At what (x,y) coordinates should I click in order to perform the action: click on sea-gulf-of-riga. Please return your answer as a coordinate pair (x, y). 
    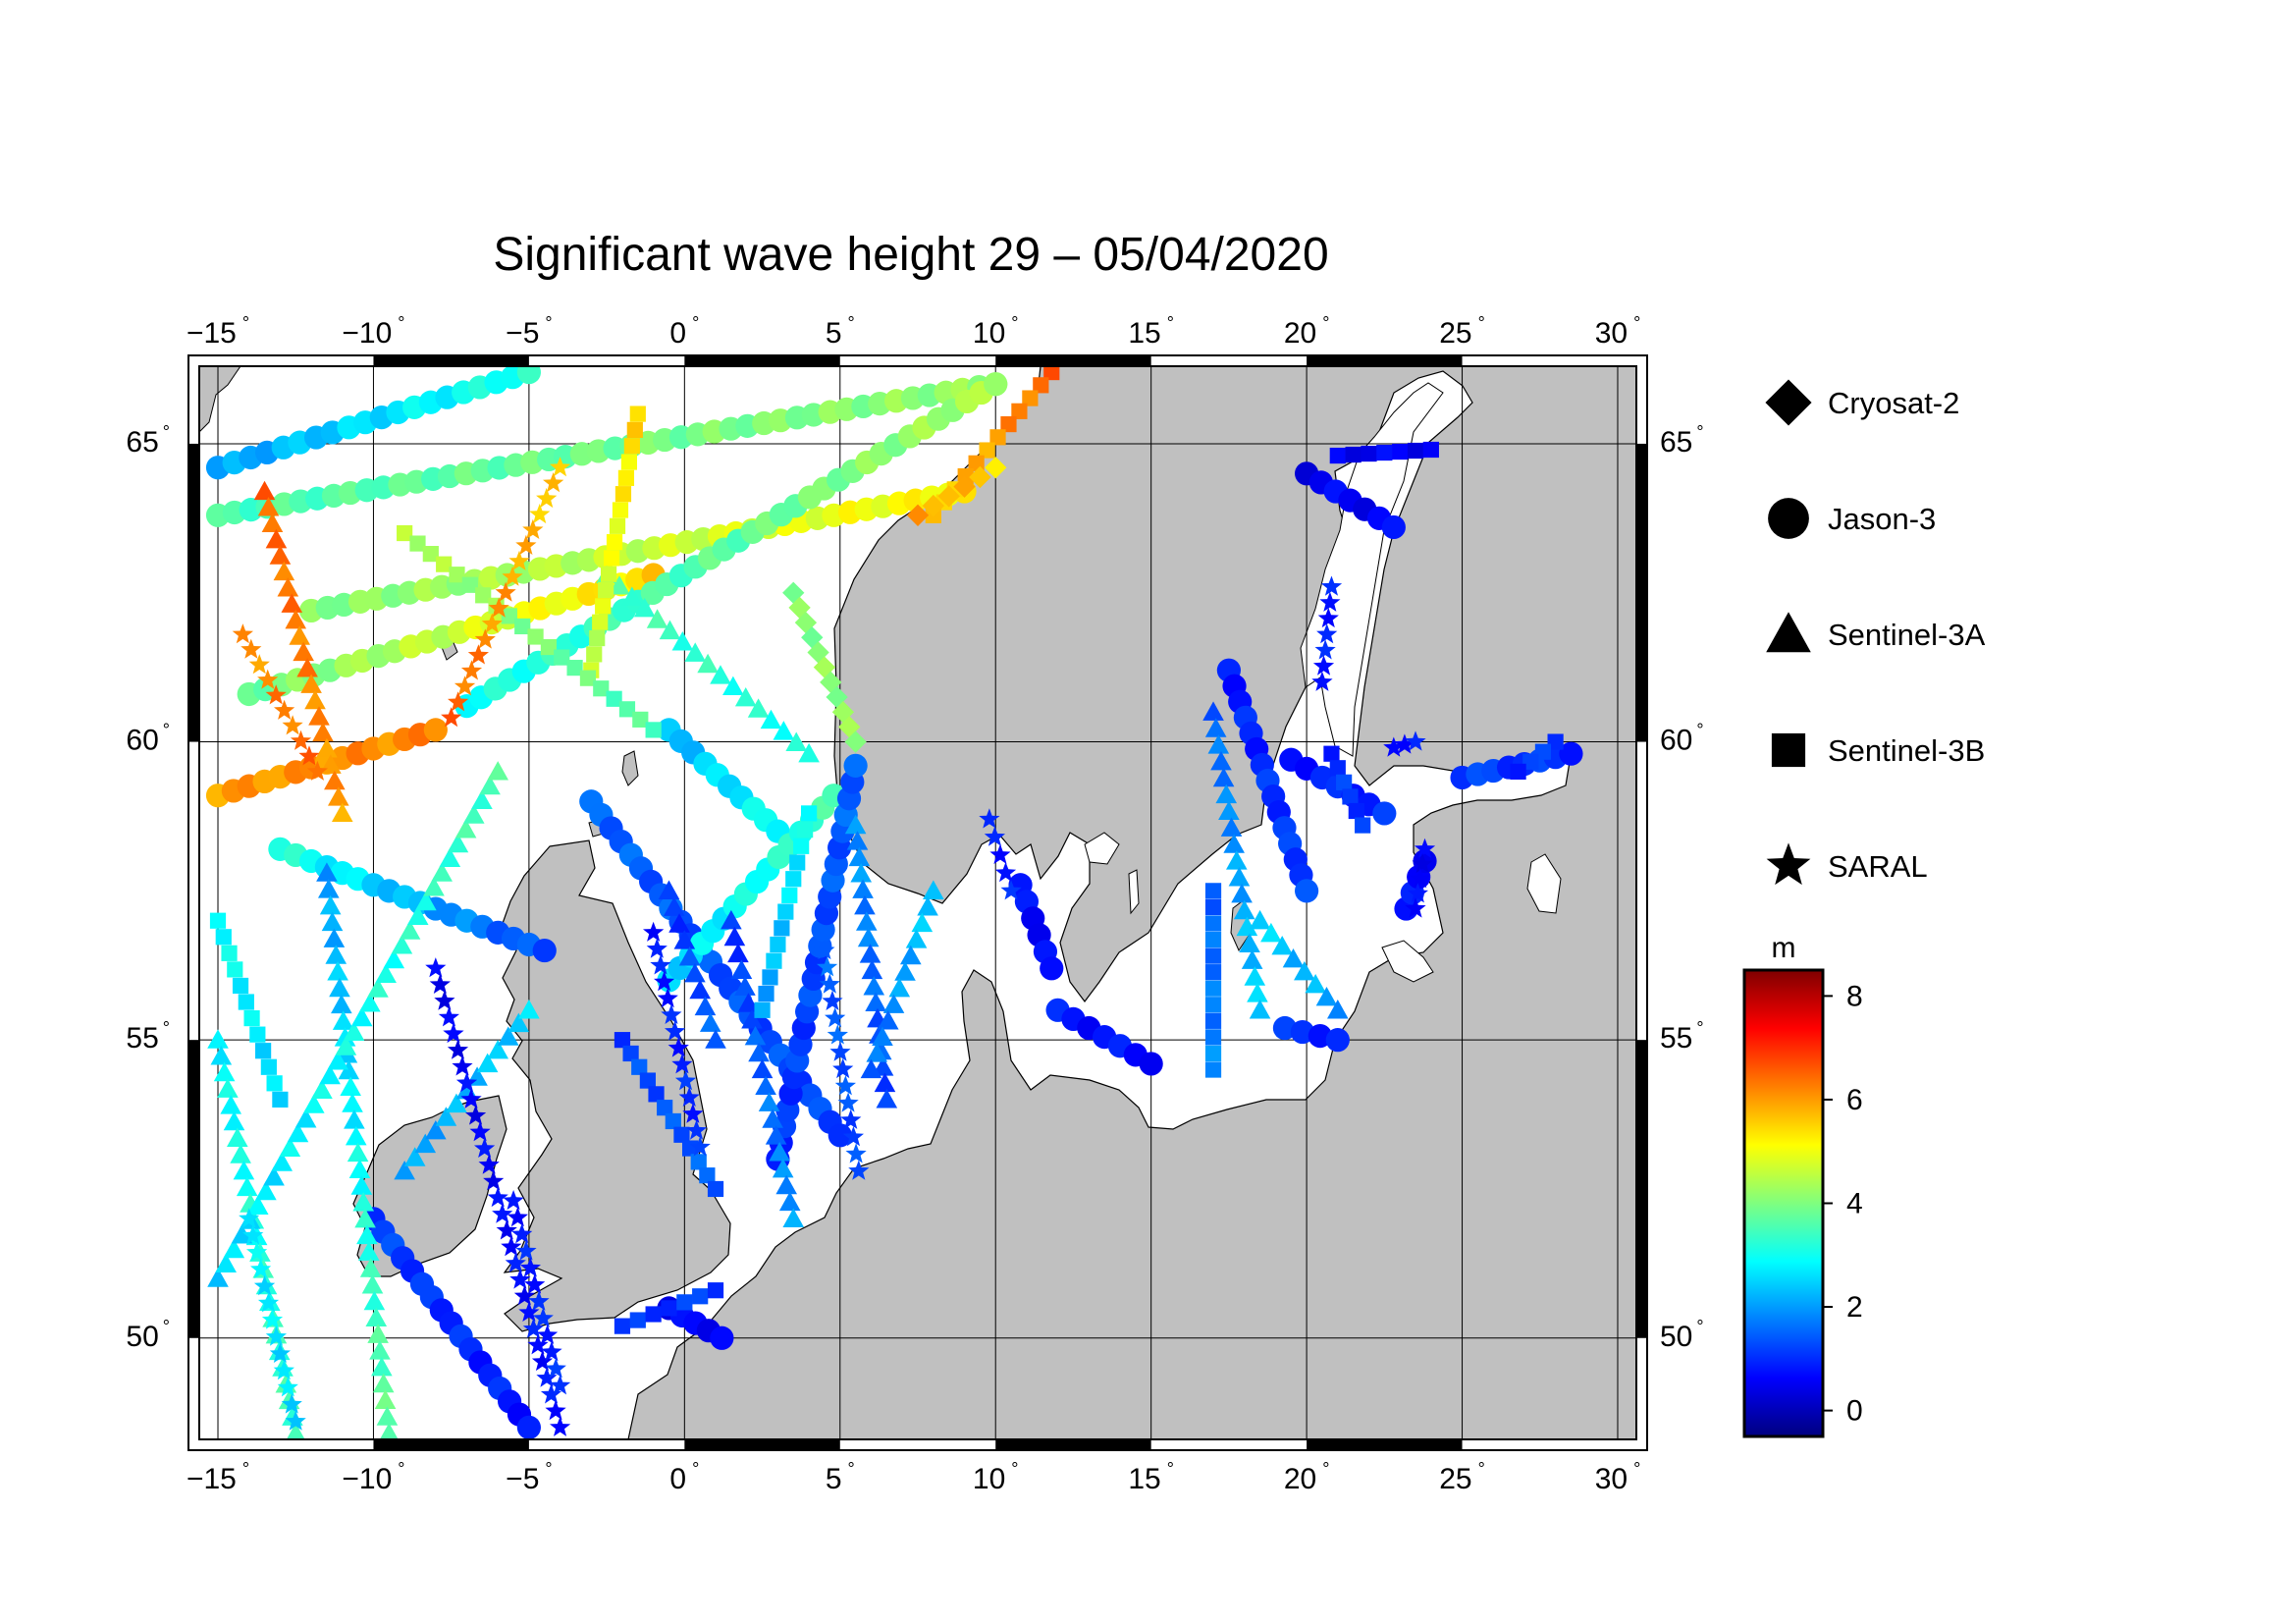
    Looking at the image, I should click on (1407, 961).